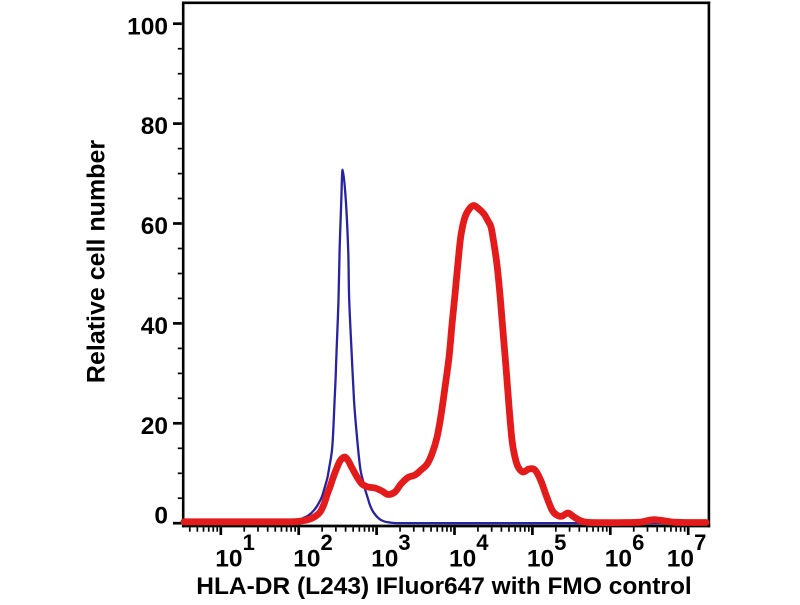 Image resolution: width=800 pixels, height=605 pixels. I want to click on svg-text: 0, so click(161, 515).